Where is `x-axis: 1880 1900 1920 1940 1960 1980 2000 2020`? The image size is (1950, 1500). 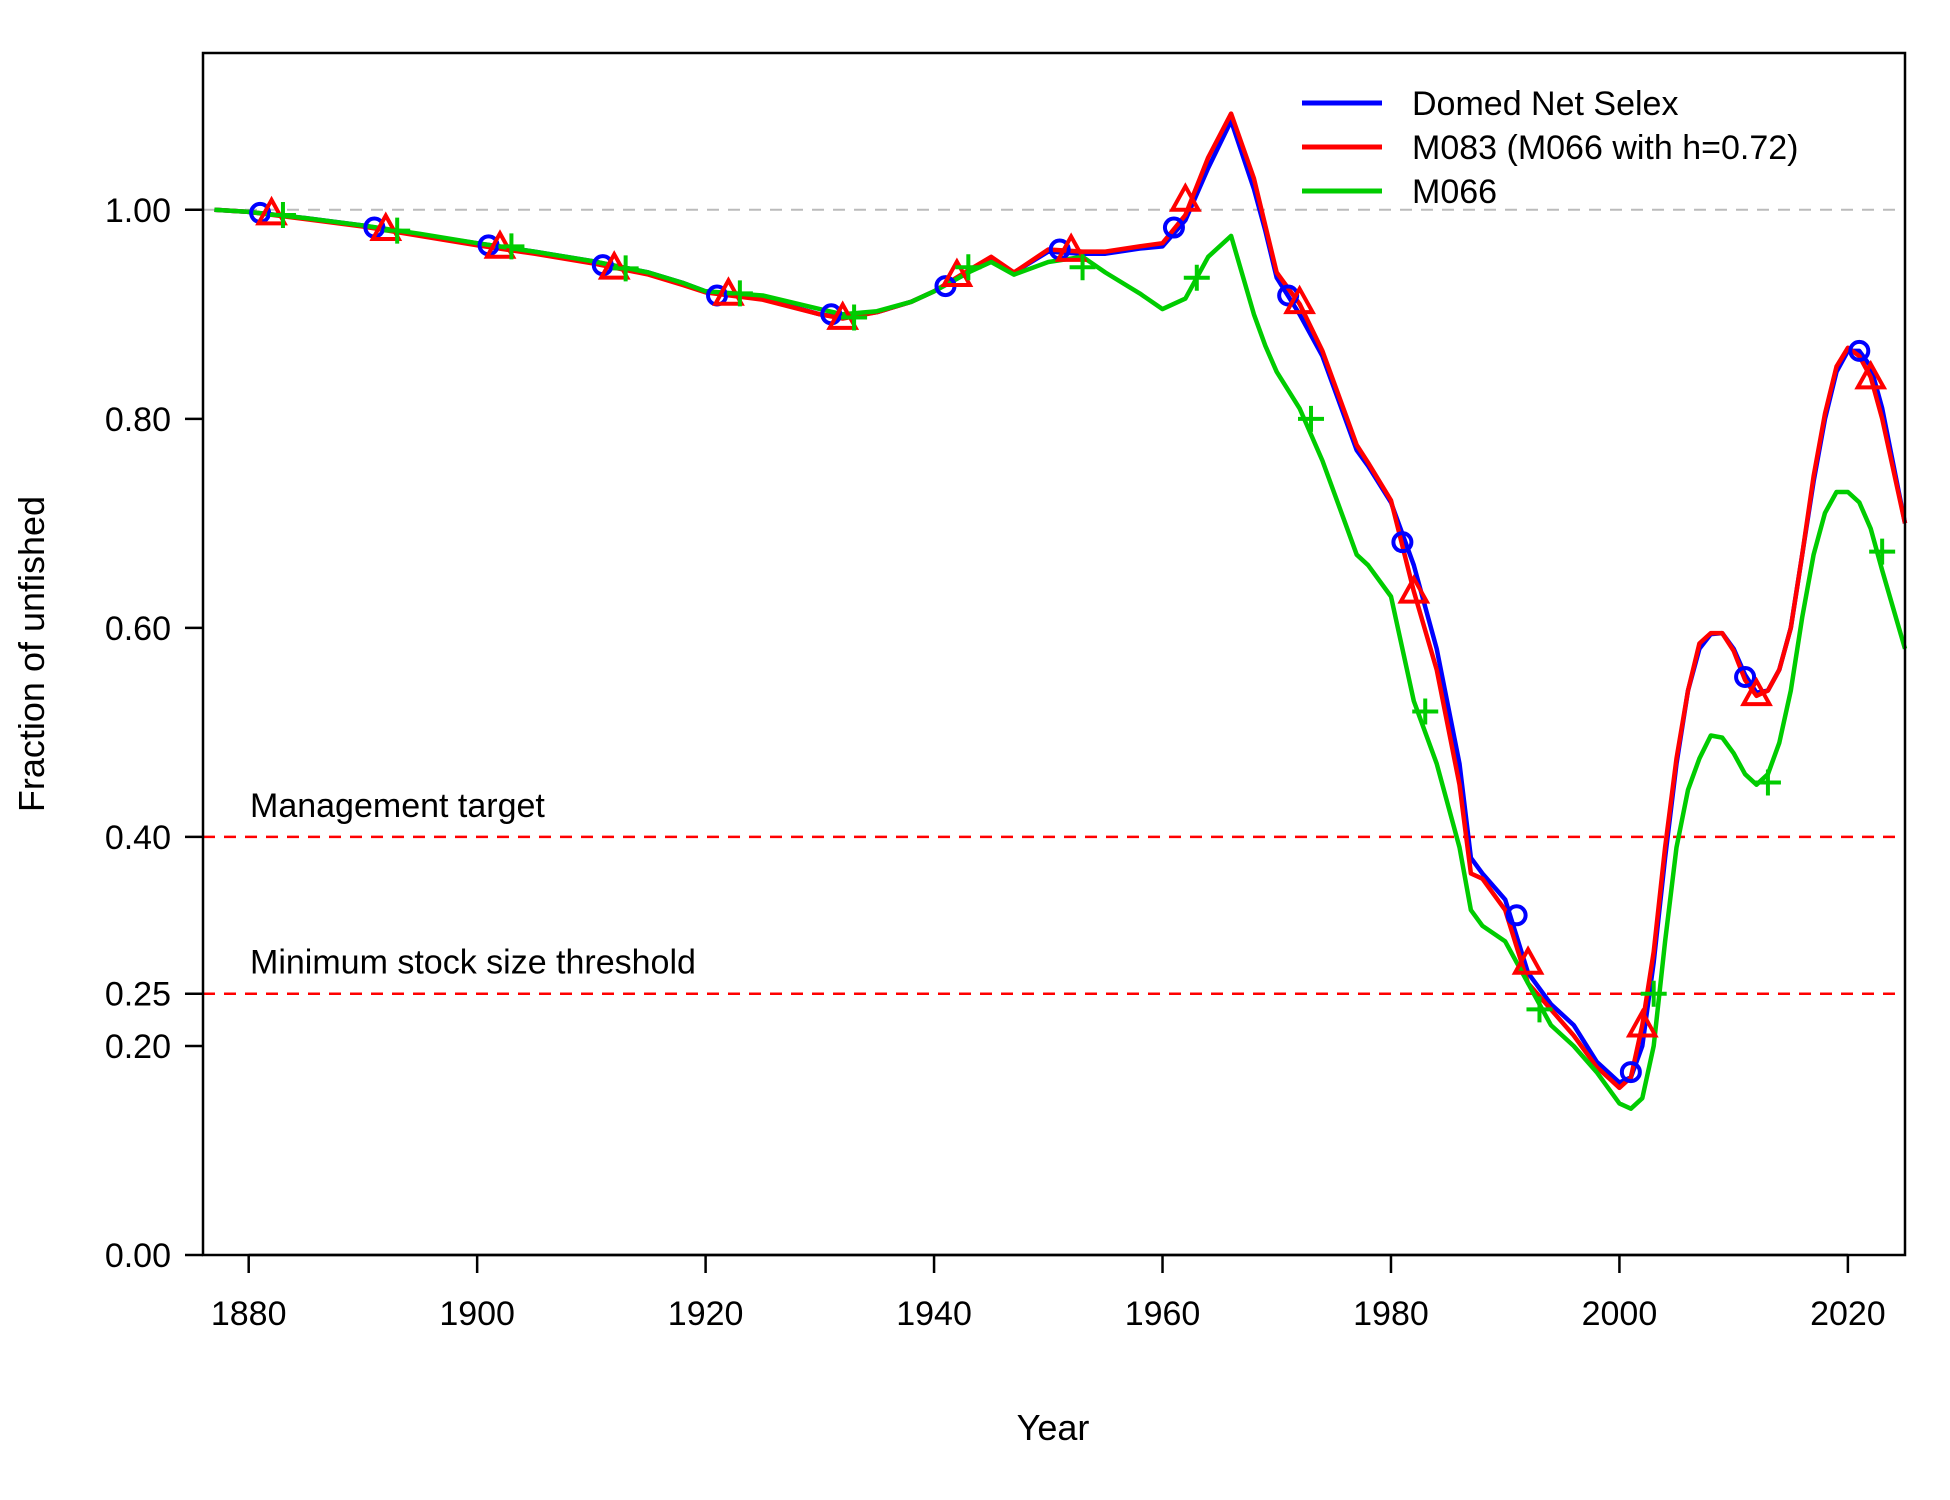 x-axis: 1880 1900 1920 1940 1960 1980 2000 2020 is located at coordinates (1048, 1293).